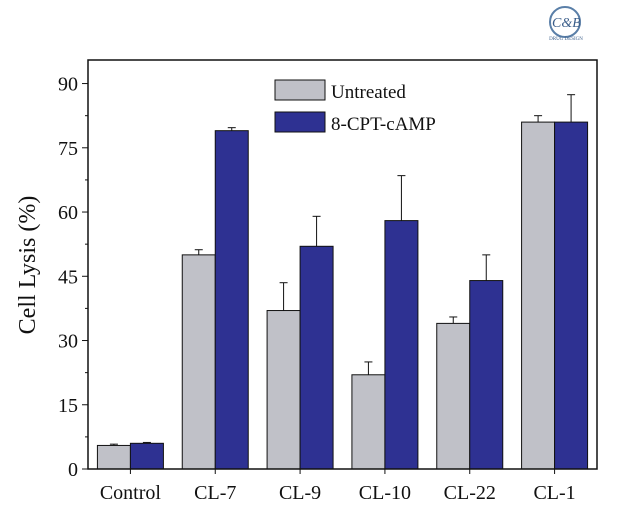 The height and width of the screenshot is (521, 626). Describe the element at coordinates (300, 493) in the screenshot. I see `x-tick-label: CL-9` at that location.